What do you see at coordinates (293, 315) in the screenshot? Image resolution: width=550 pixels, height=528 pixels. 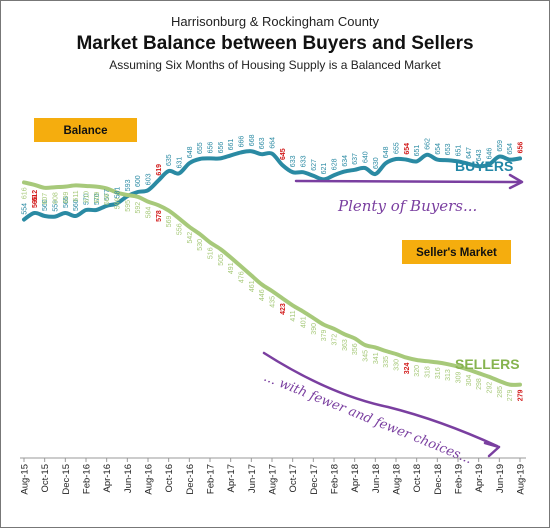 I see `sellers-data-label: 411` at bounding box center [293, 315].